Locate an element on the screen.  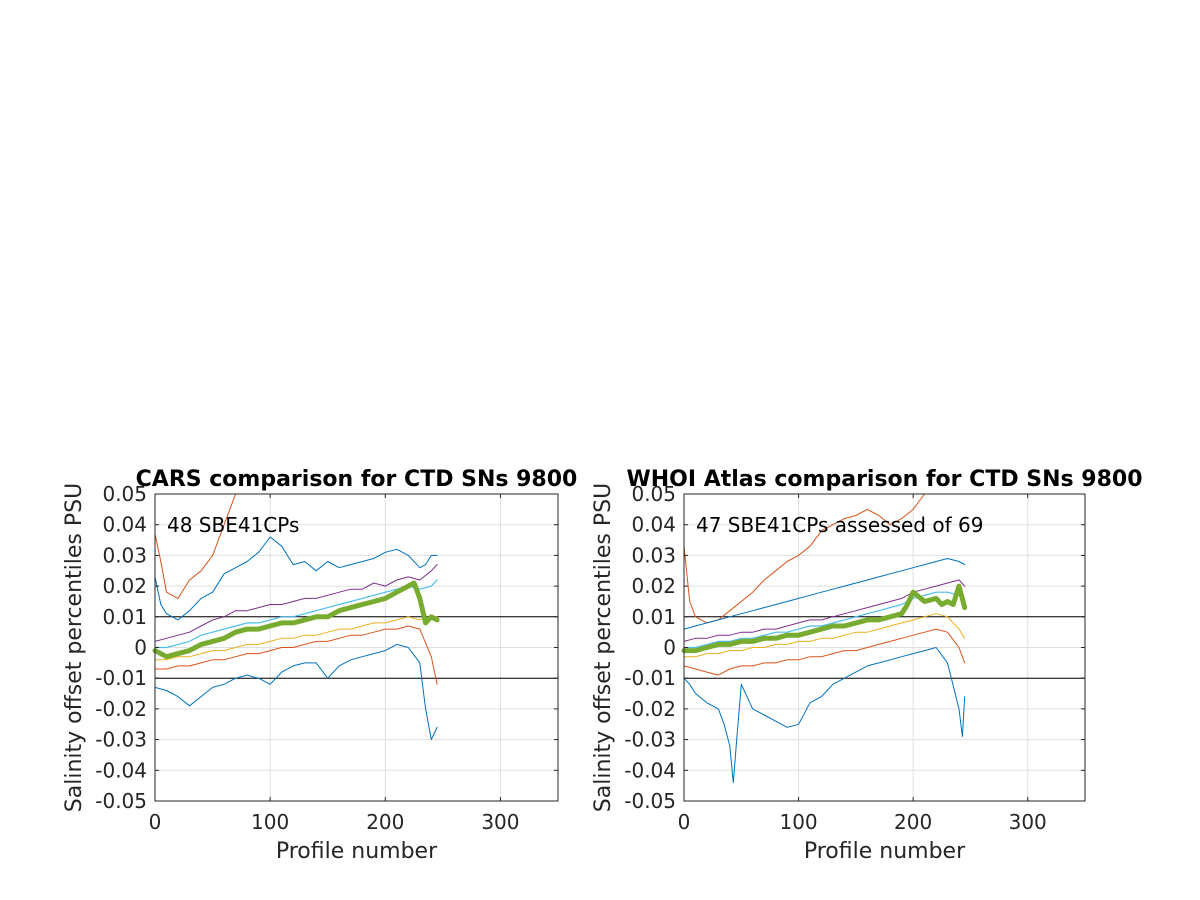
annotation-text: 47 SBE41CPs assessed of 69 is located at coordinates (839, 525).